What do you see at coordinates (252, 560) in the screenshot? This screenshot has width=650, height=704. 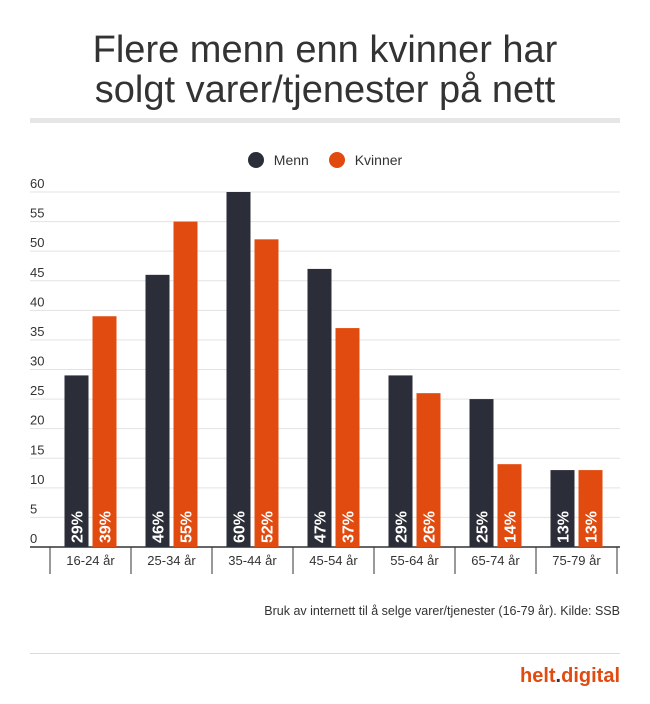 I see `x-tick-label: 35-44 år` at bounding box center [252, 560].